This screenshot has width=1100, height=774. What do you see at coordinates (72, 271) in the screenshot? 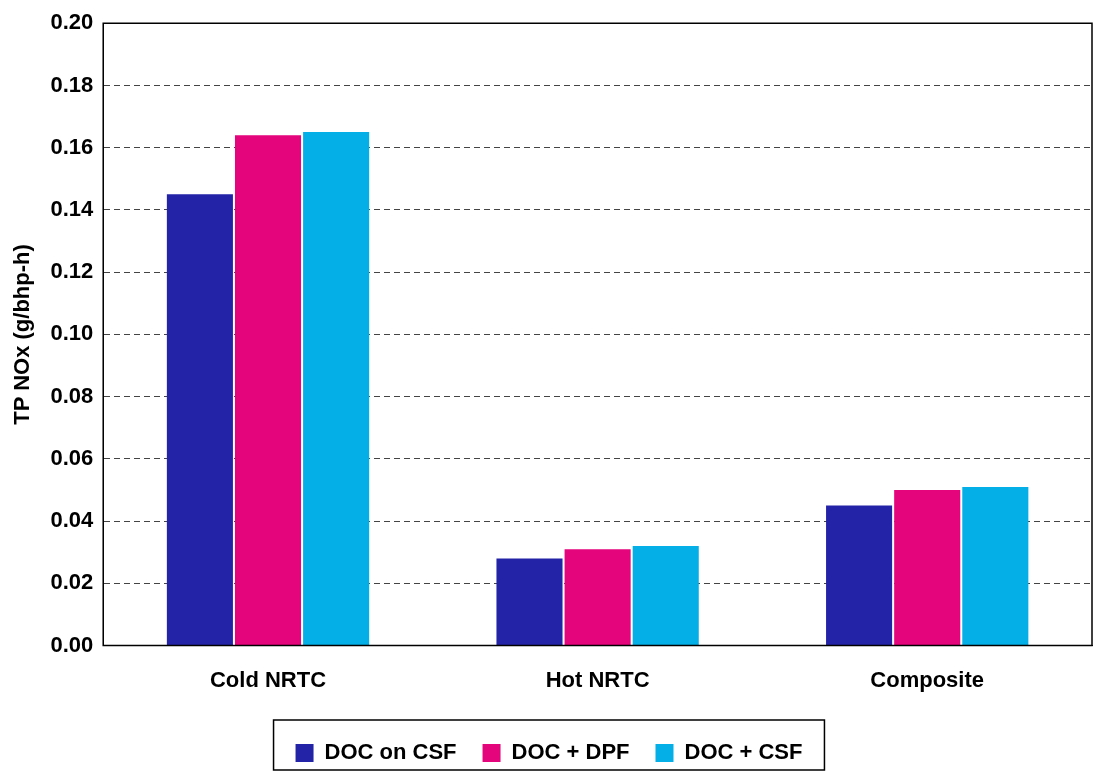
I see `y-tick-label: 0.12` at bounding box center [72, 271].